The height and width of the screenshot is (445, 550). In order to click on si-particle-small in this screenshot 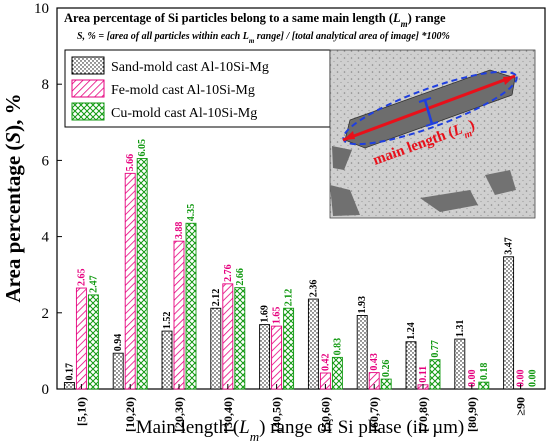, I will do `click(342, 158)`.